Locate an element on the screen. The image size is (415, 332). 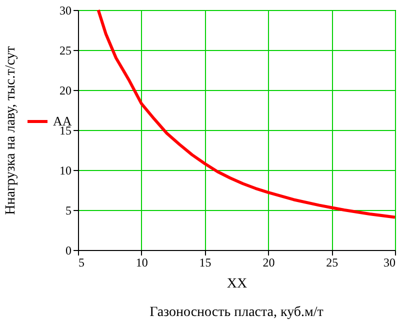
x-axis-title: XX is located at coordinates (237, 284).